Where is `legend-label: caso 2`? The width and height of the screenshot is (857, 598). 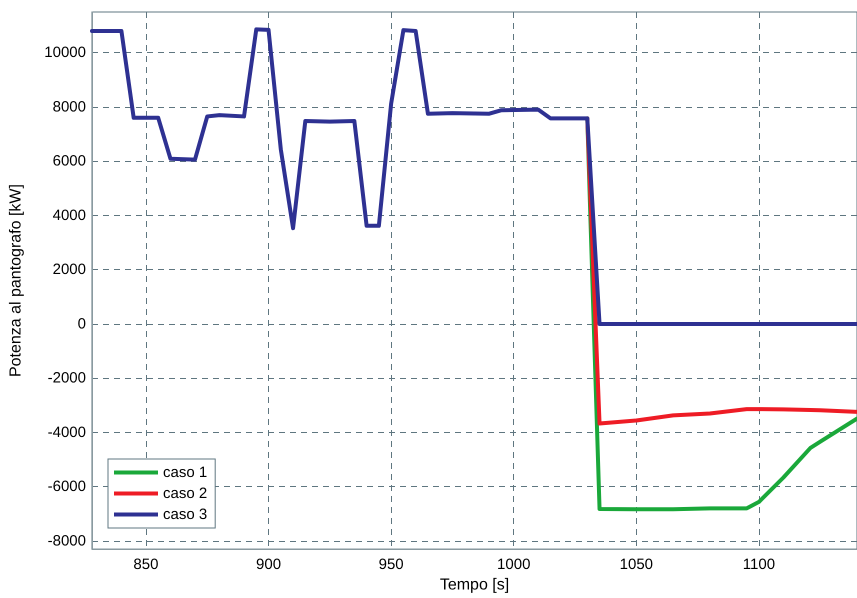 legend-label: caso 2 is located at coordinates (185, 493).